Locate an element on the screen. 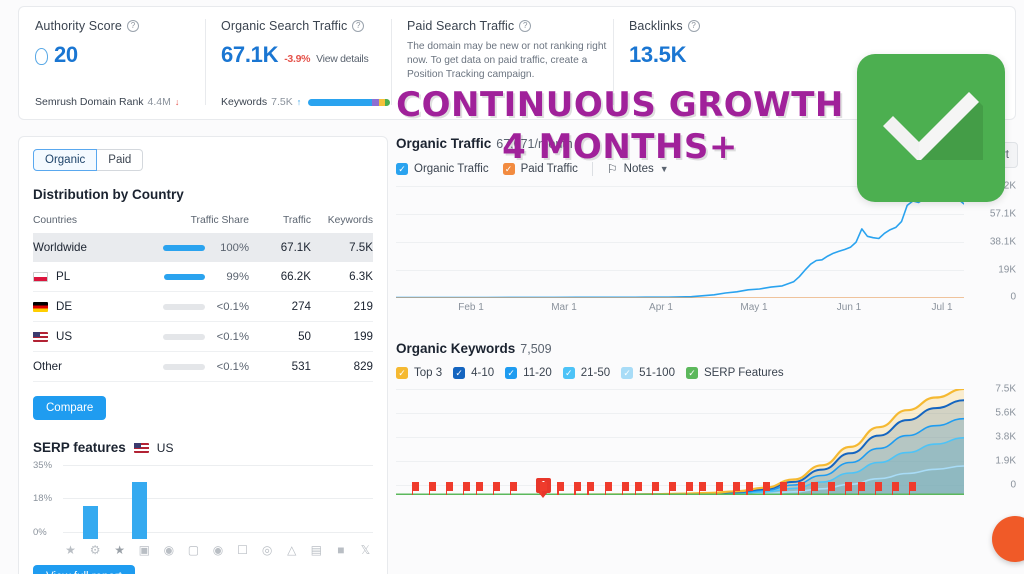 Image resolution: width=1024 pixels, height=574 pixels. floating-action-icon is located at coordinates (1008, 539).